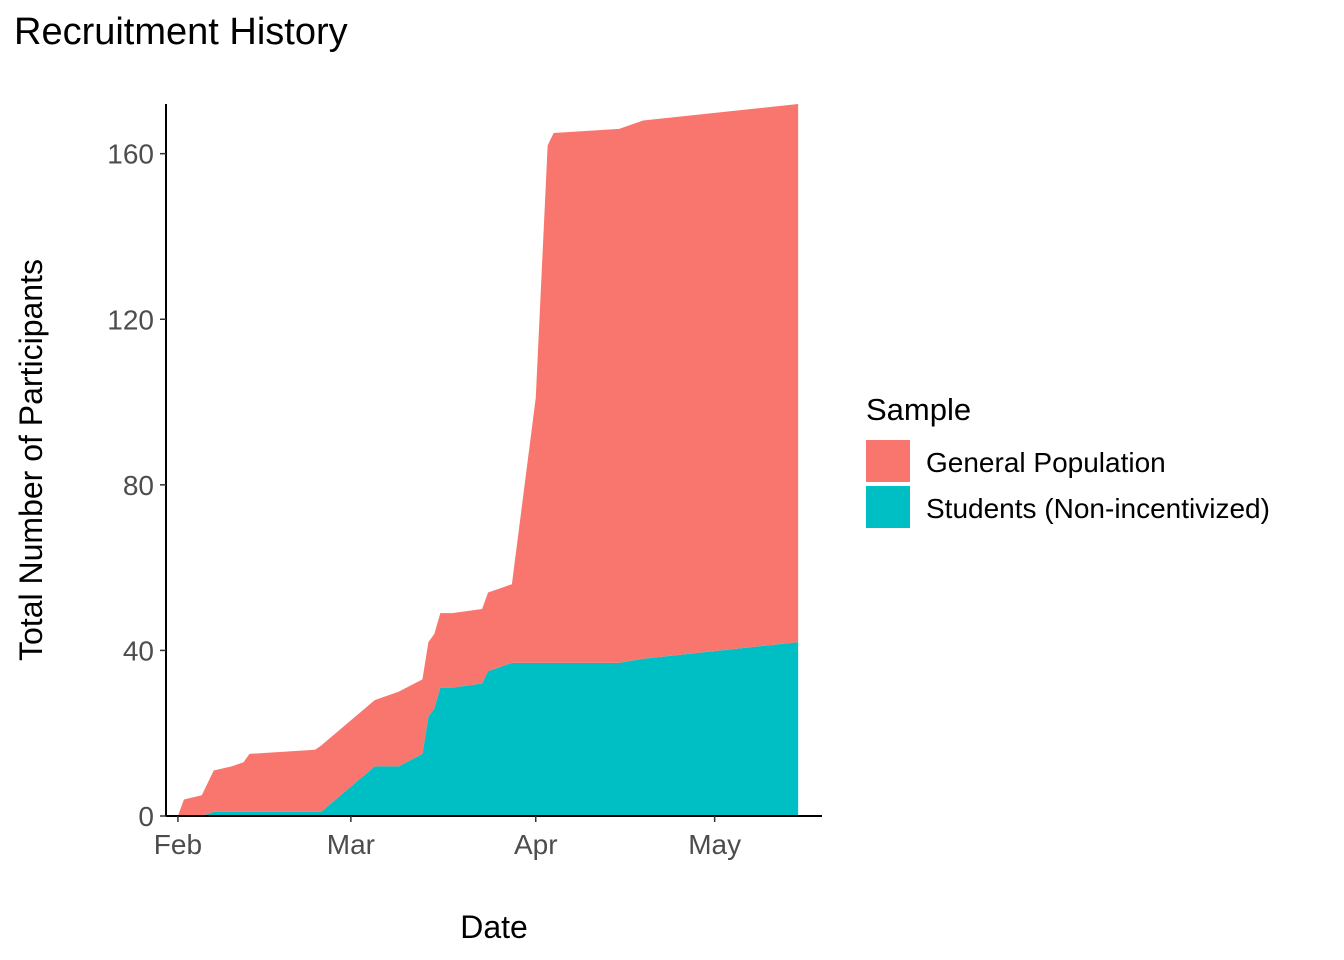 The width and height of the screenshot is (1344, 960). I want to click on legend-label: Students (Non-incentivized), so click(1098, 508).